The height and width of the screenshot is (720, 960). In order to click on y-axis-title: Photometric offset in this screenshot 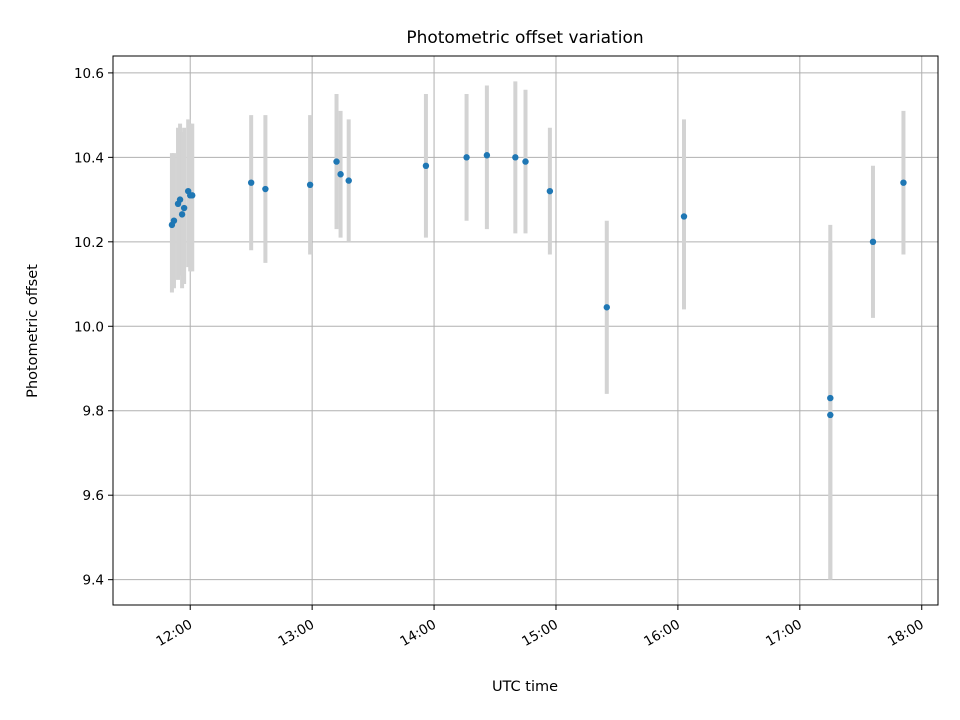, I will do `click(33, 331)`.